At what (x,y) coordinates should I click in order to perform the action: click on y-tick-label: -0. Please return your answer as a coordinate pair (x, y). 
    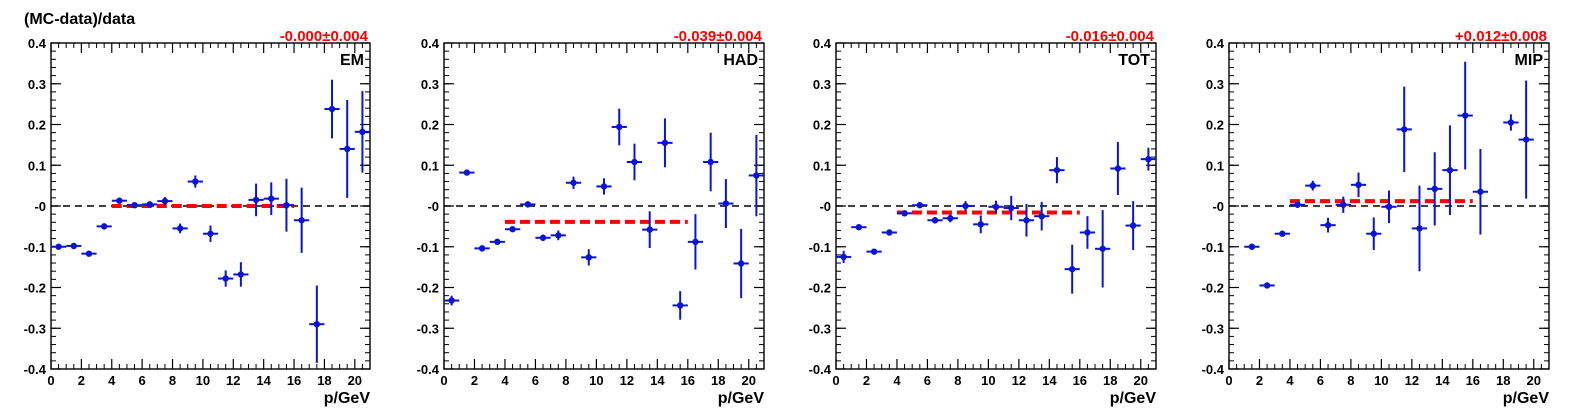
    Looking at the image, I should click on (825, 206).